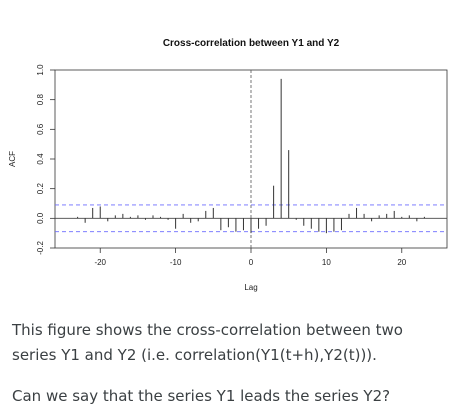 Image resolution: width=466 pixels, height=417 pixels. I want to click on y-tick-label: 0.4, so click(40, 159).